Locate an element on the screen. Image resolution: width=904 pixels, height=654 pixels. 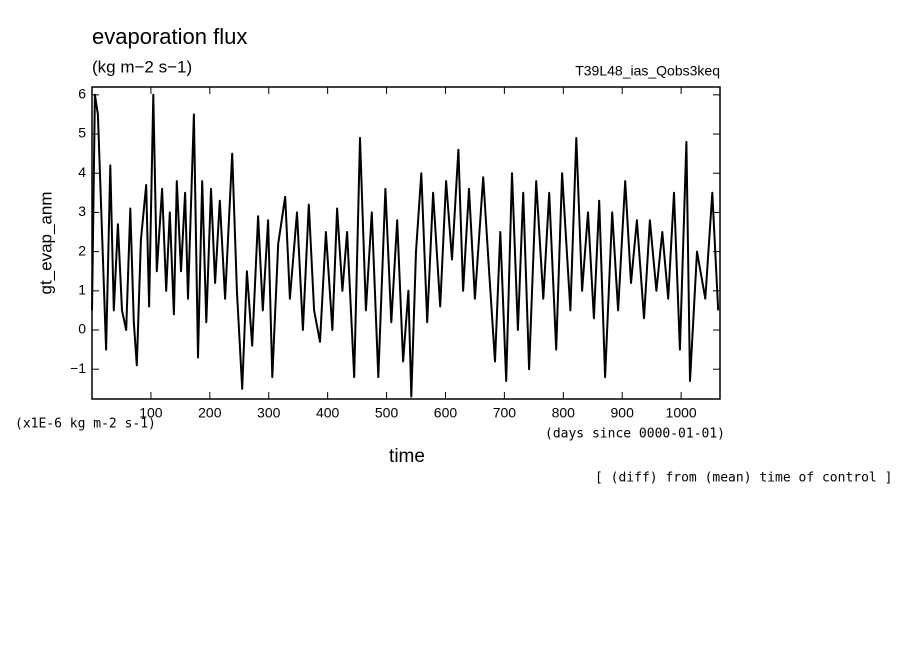
x-tick-label: 300 is located at coordinates (269, 413).